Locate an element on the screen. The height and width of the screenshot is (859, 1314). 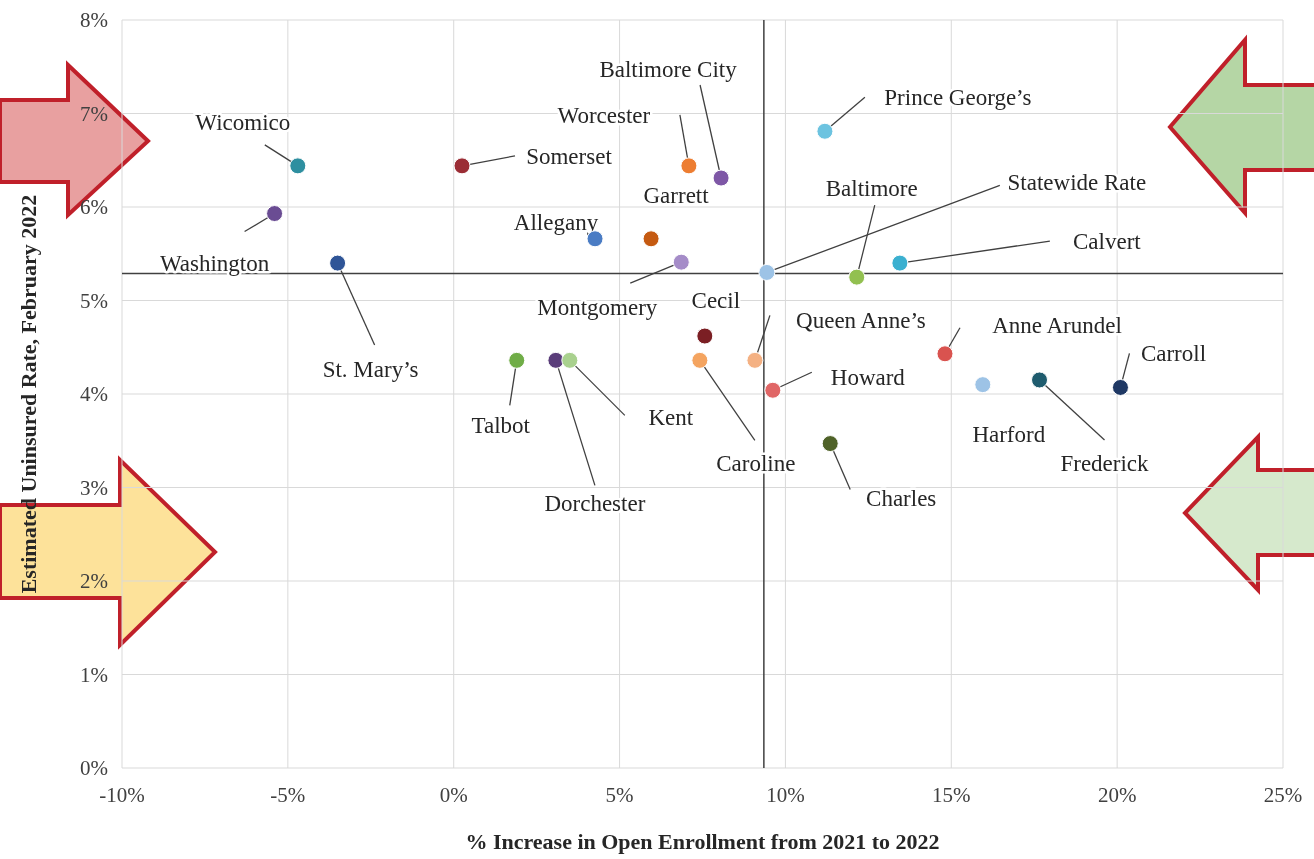
annotation: Talbot is located at coordinates (501, 426).